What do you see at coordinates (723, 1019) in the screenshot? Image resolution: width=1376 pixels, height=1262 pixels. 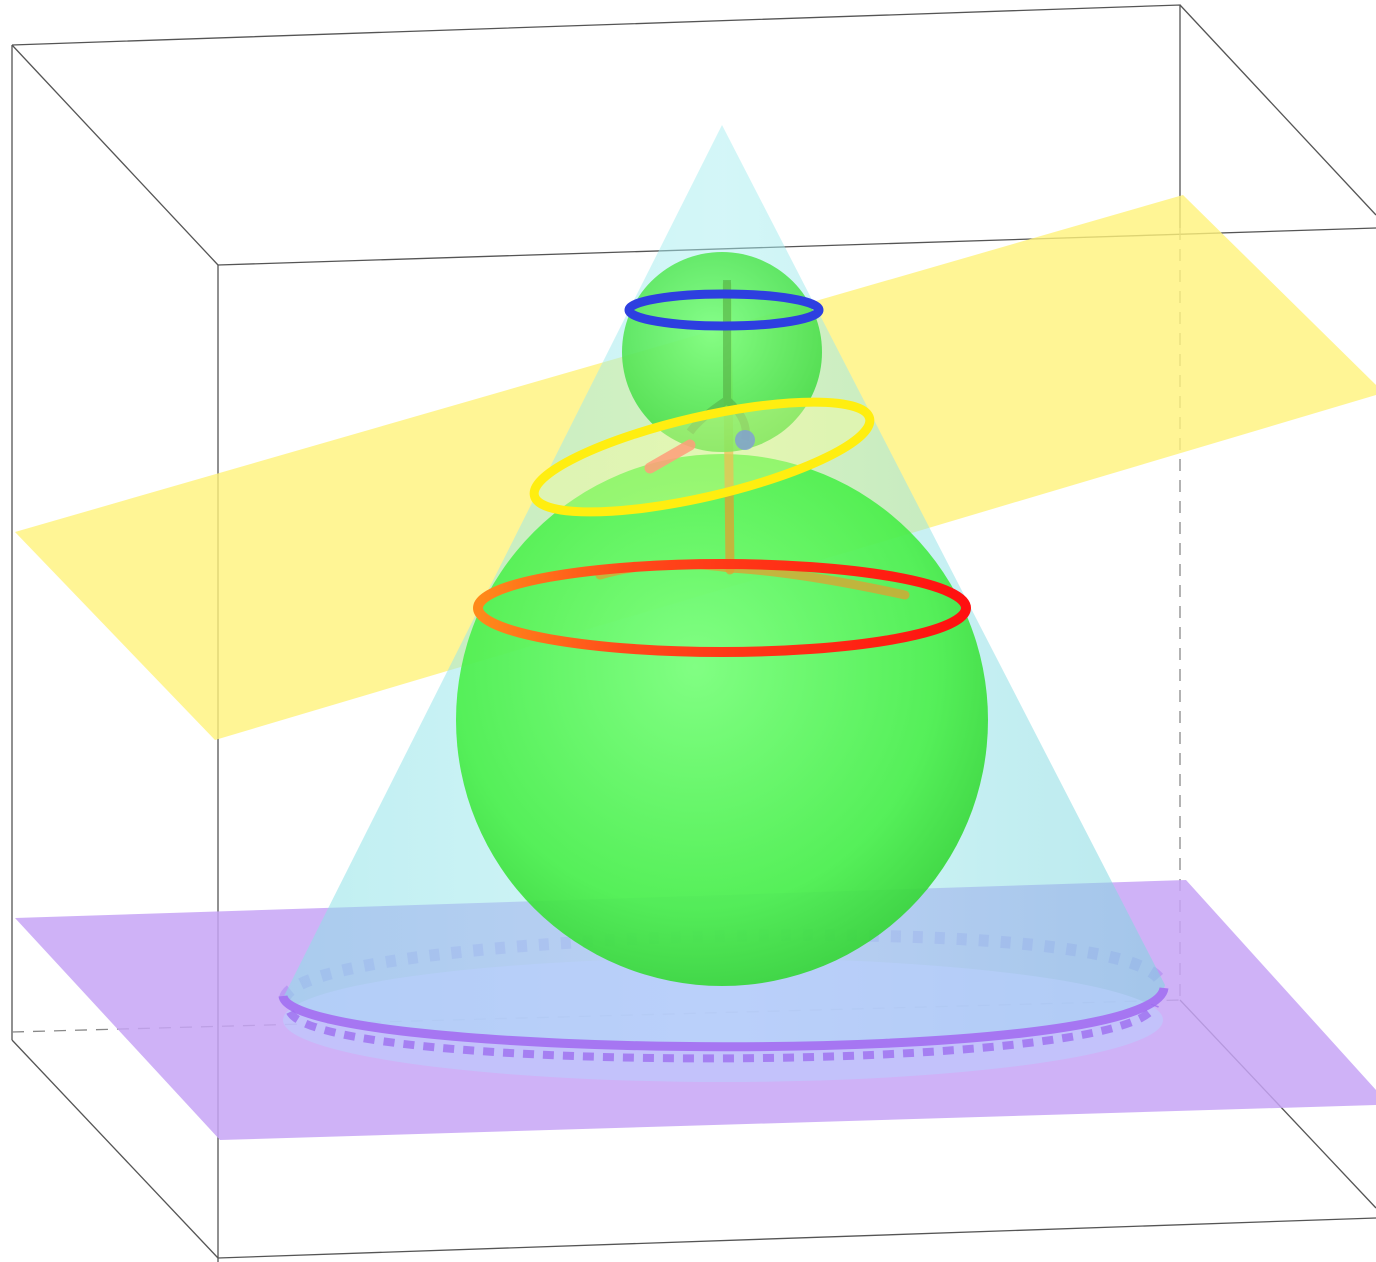 I see `purple-base-circle` at bounding box center [723, 1019].